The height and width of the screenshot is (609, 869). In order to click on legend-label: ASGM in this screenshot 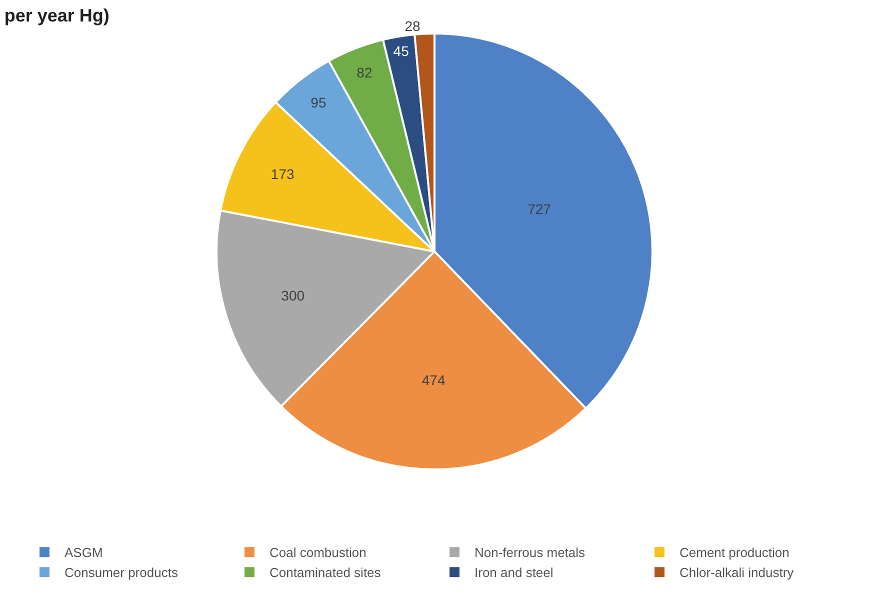, I will do `click(83, 552)`.